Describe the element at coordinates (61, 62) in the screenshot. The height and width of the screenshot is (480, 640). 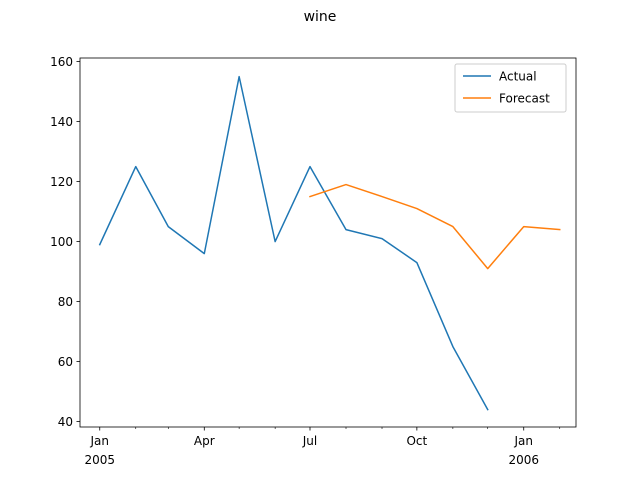
I see `y-tick-label: 160` at that location.